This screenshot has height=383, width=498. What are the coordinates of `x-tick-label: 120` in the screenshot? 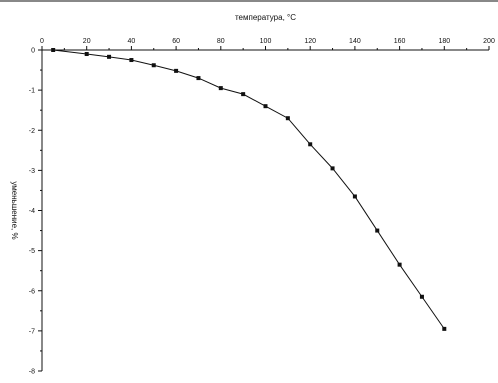 It's located at (310, 41).